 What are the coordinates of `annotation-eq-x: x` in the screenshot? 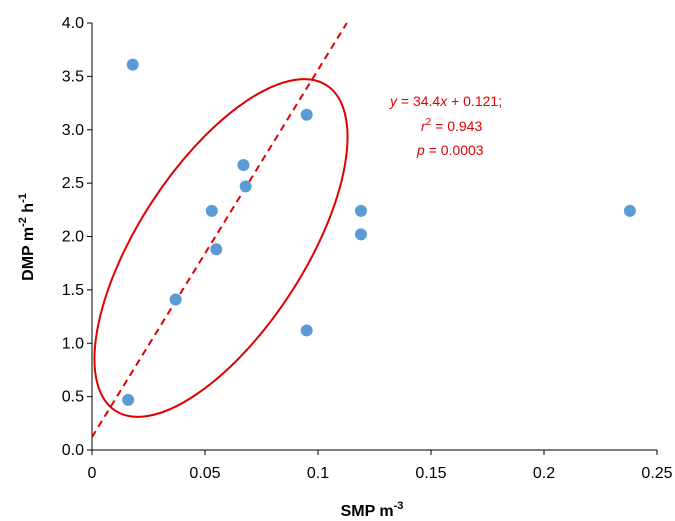 It's located at (443, 101).